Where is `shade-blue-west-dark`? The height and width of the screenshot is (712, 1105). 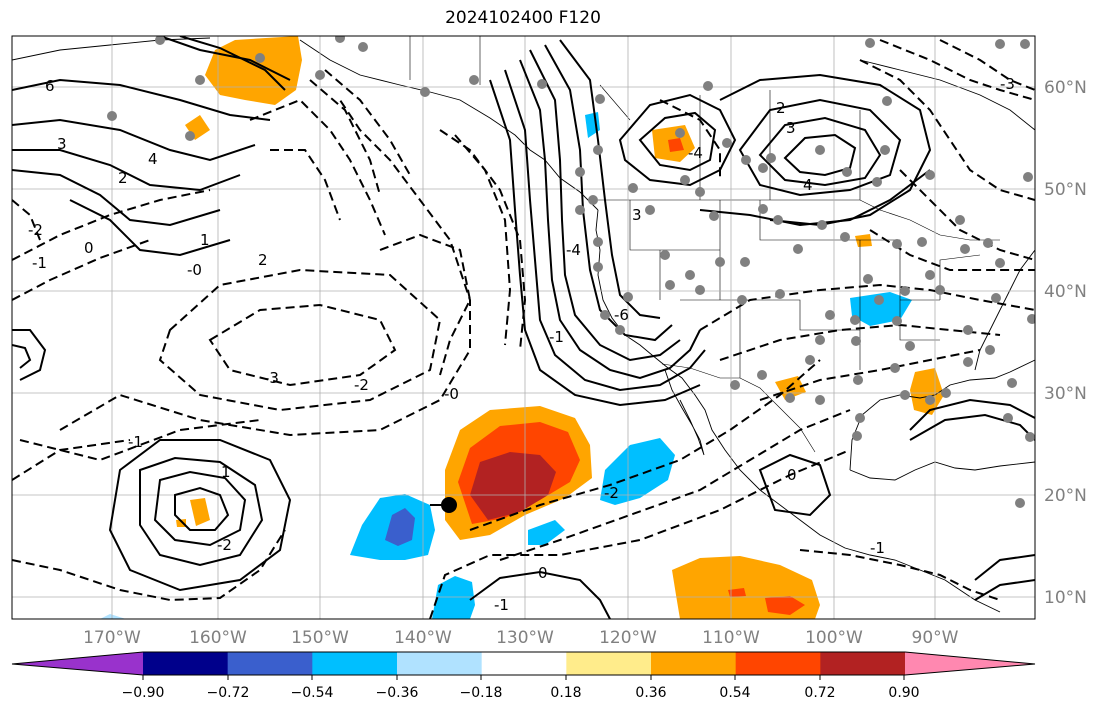
shade-blue-west-dark is located at coordinates (400, 527).